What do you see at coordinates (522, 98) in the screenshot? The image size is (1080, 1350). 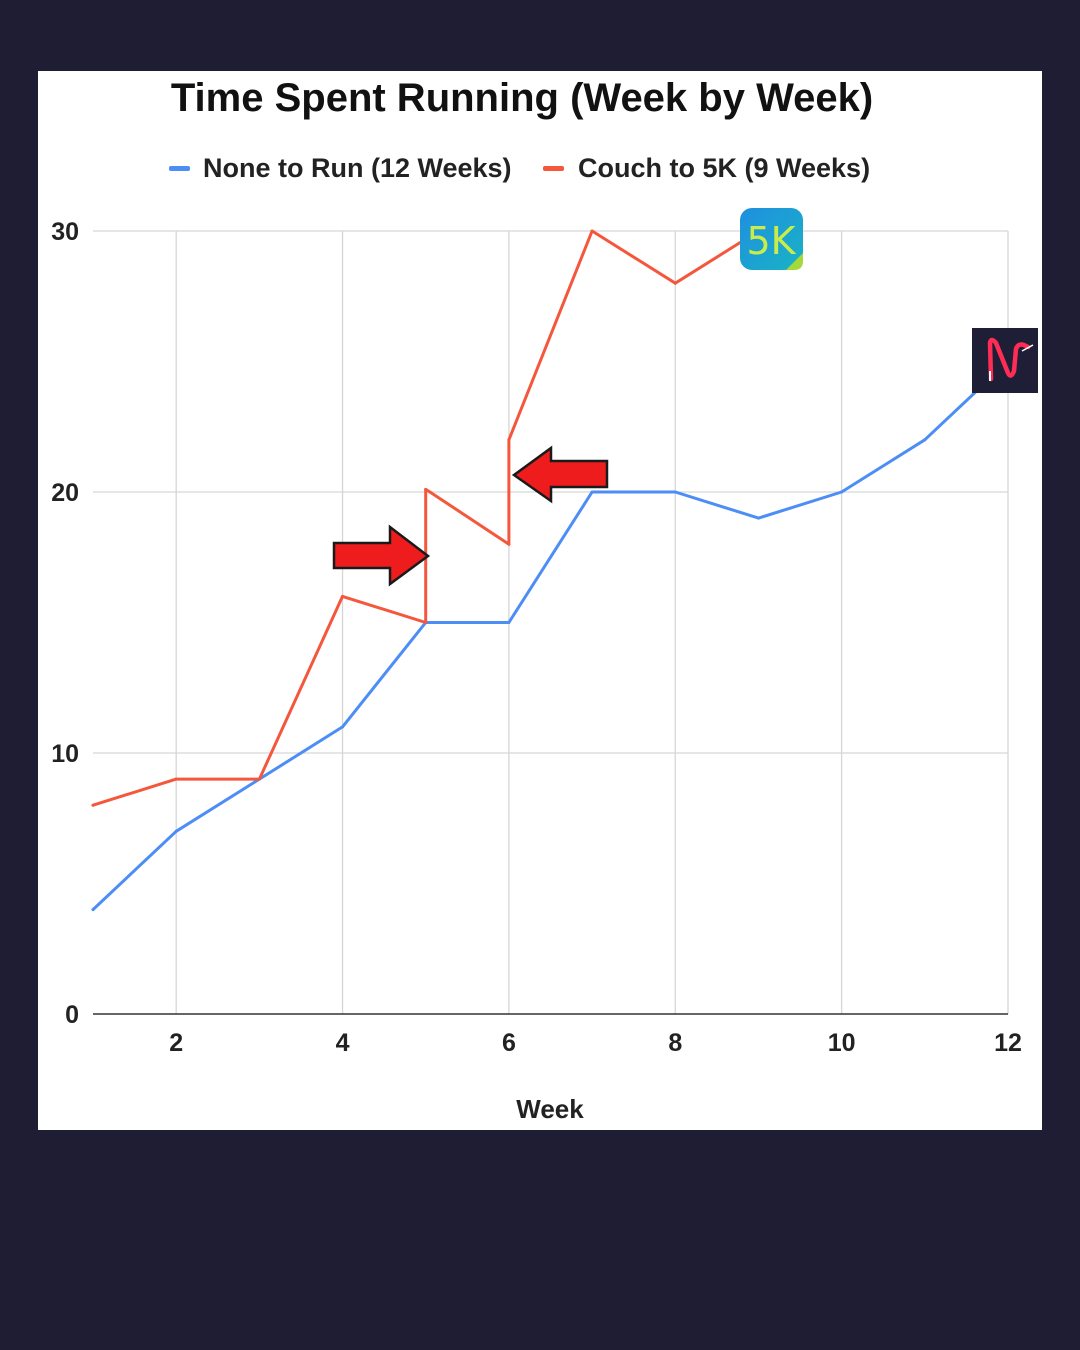 I see `chart-title: Time Spent Running (Week by Week)` at bounding box center [522, 98].